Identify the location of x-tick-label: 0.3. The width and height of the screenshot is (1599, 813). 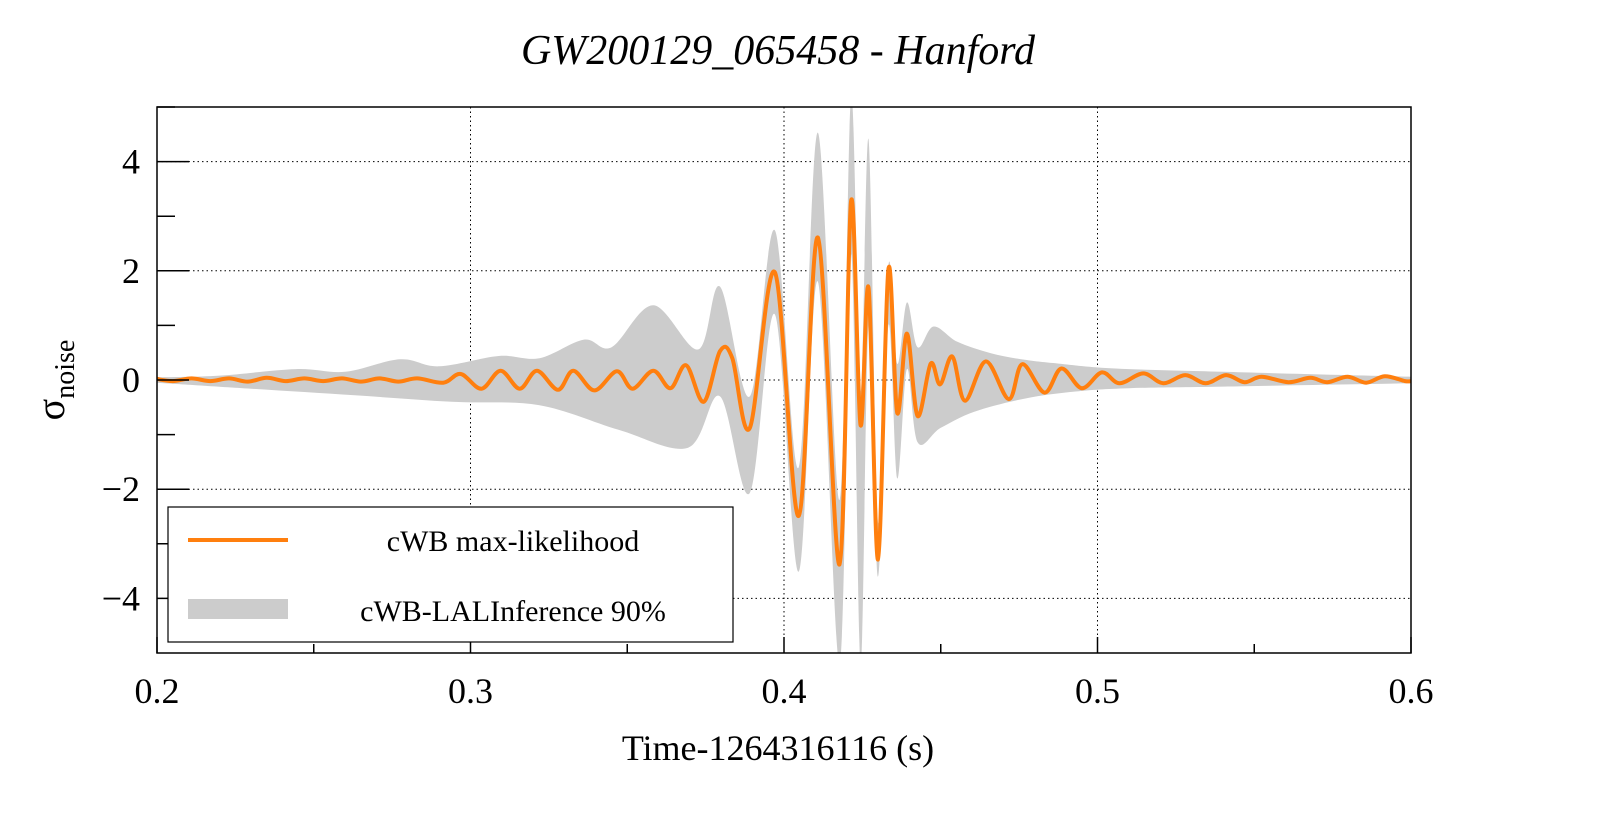
(470, 691).